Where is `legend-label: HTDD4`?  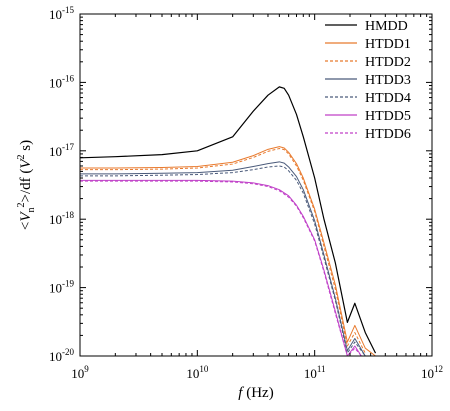
legend-label: HTDD4 is located at coordinates (388, 98).